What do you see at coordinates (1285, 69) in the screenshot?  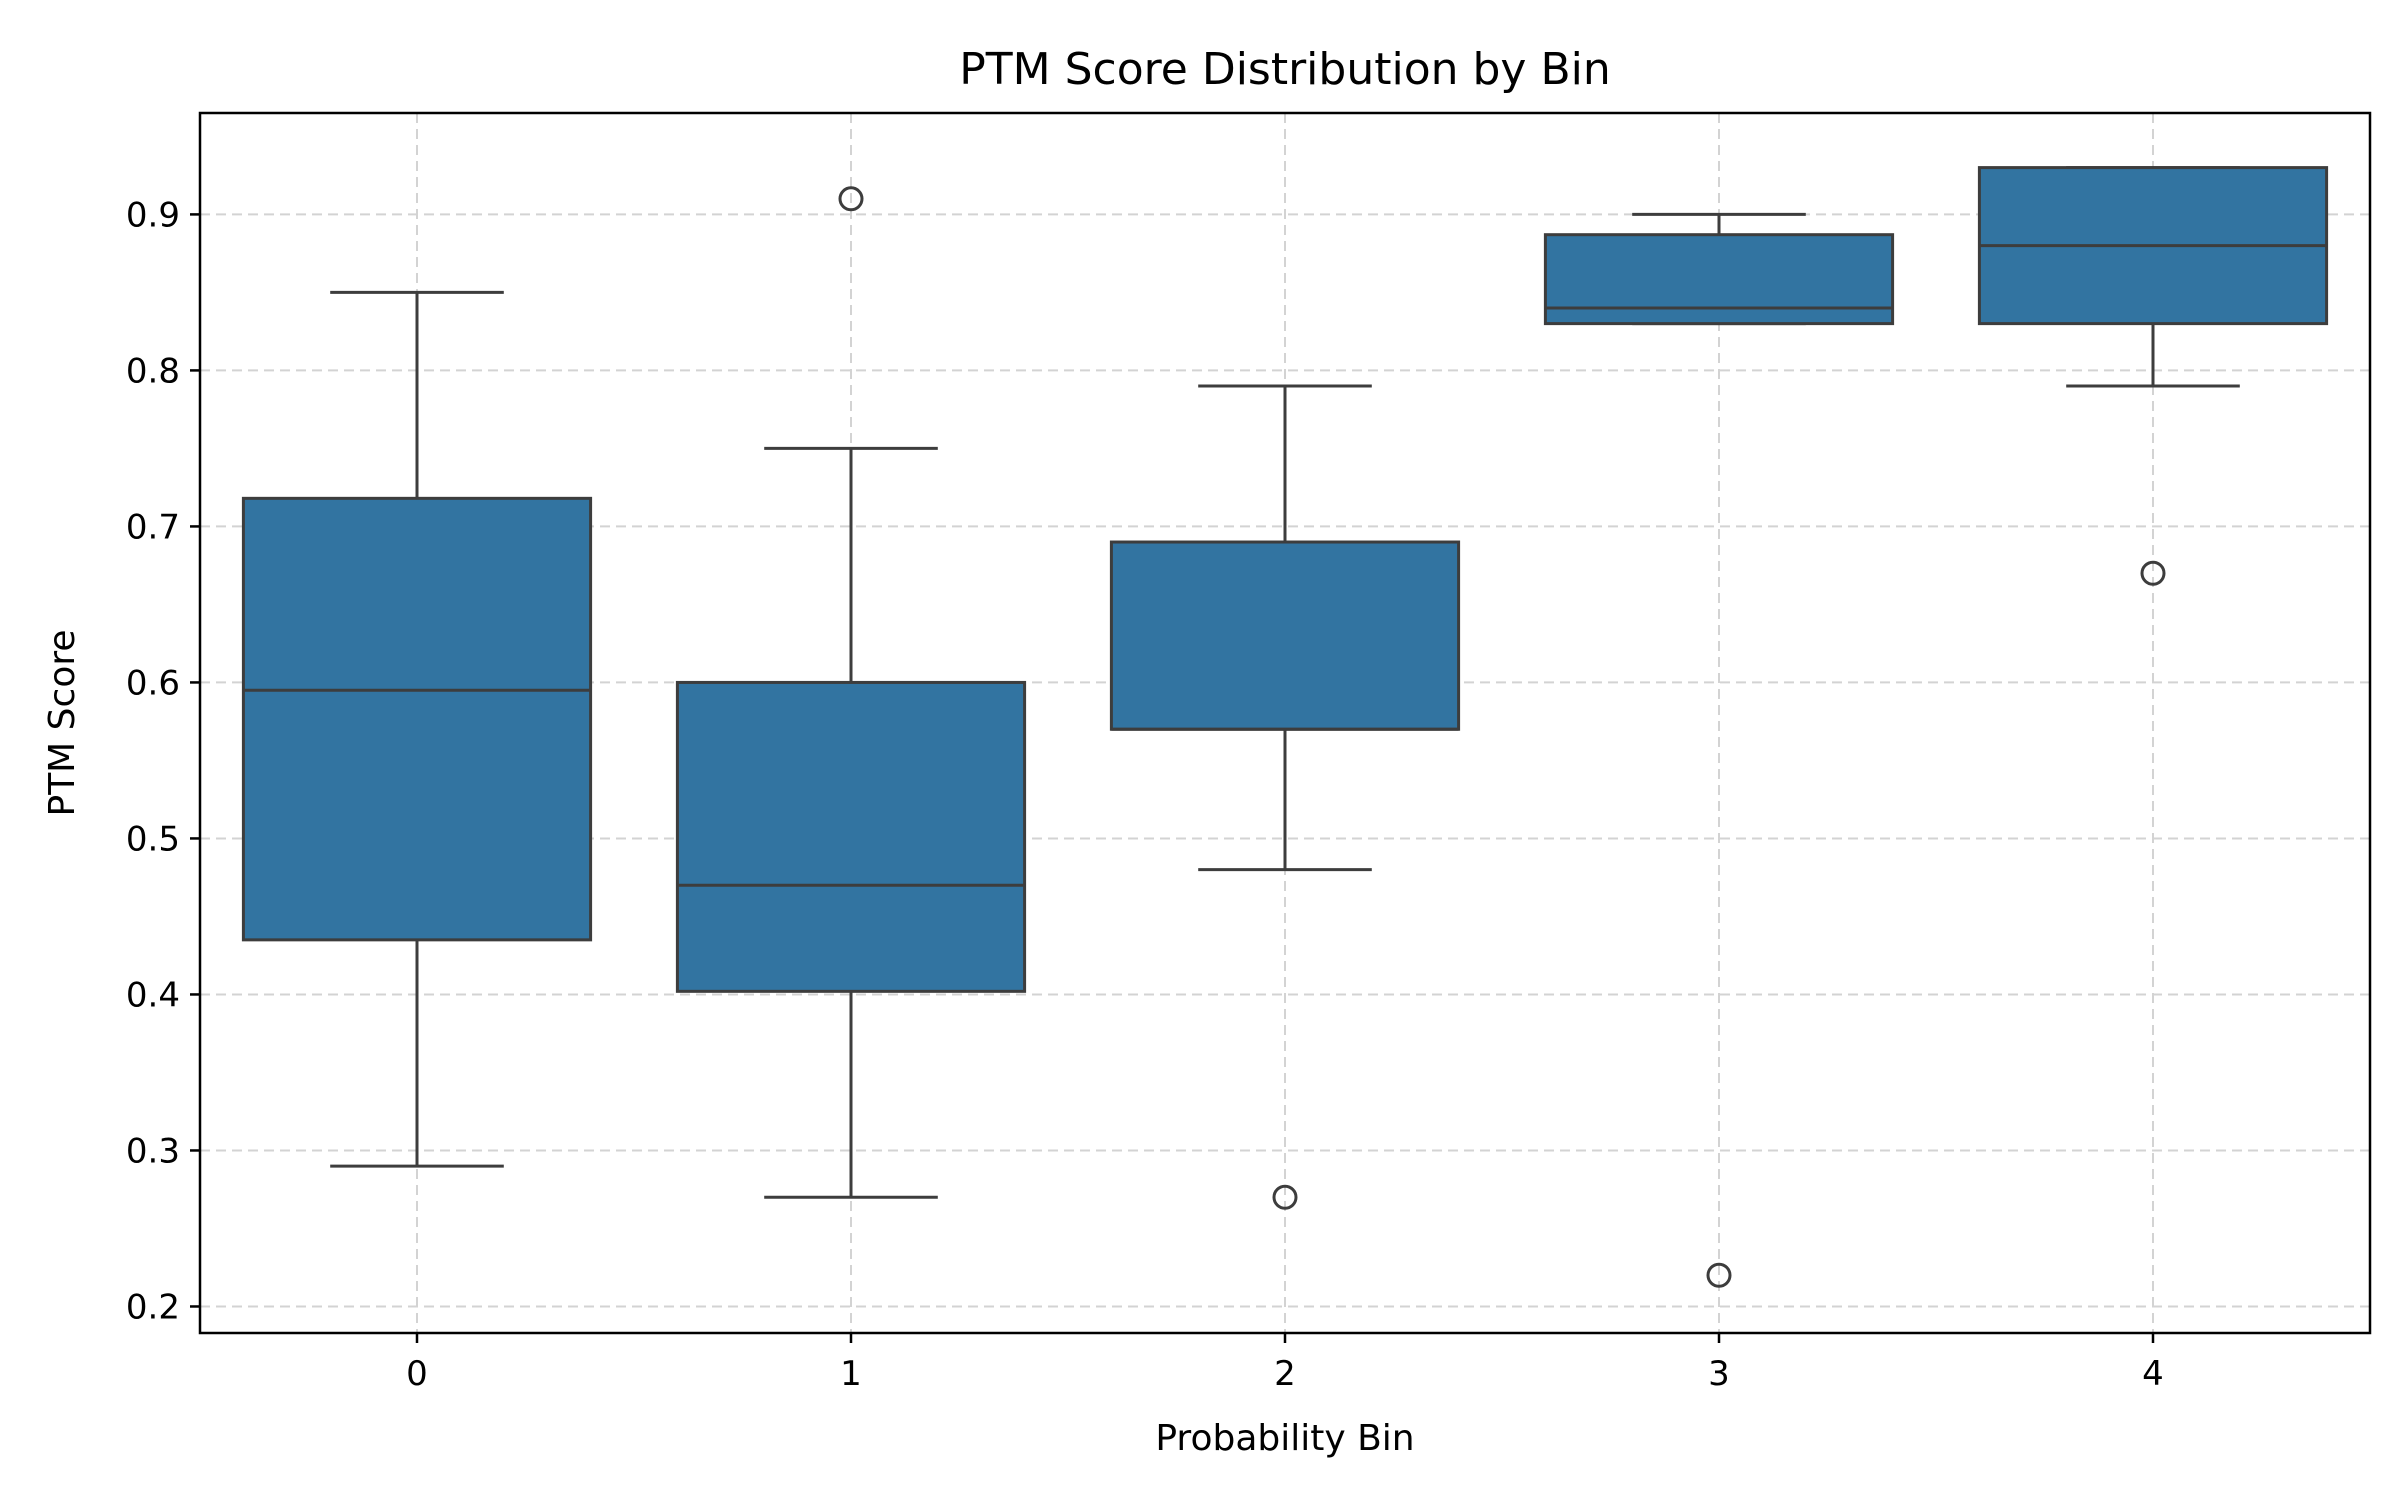 I see `chart-title: PTM Score Distribution by Bin` at bounding box center [1285, 69].